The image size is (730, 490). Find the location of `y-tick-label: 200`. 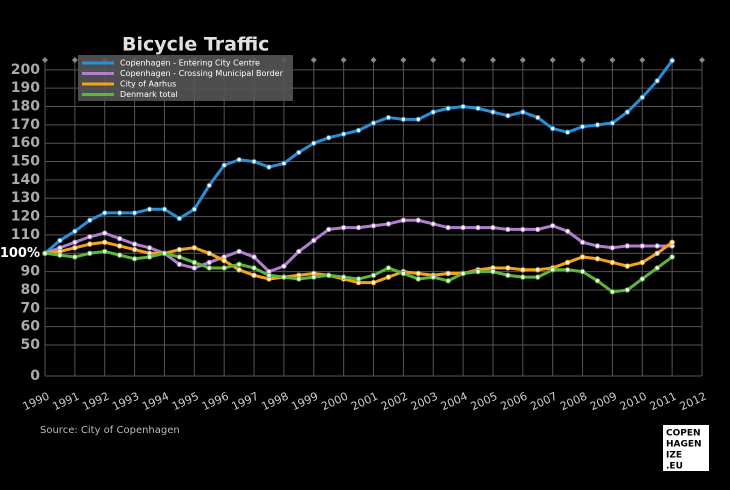

y-tick-label: 200 is located at coordinates (25, 70).